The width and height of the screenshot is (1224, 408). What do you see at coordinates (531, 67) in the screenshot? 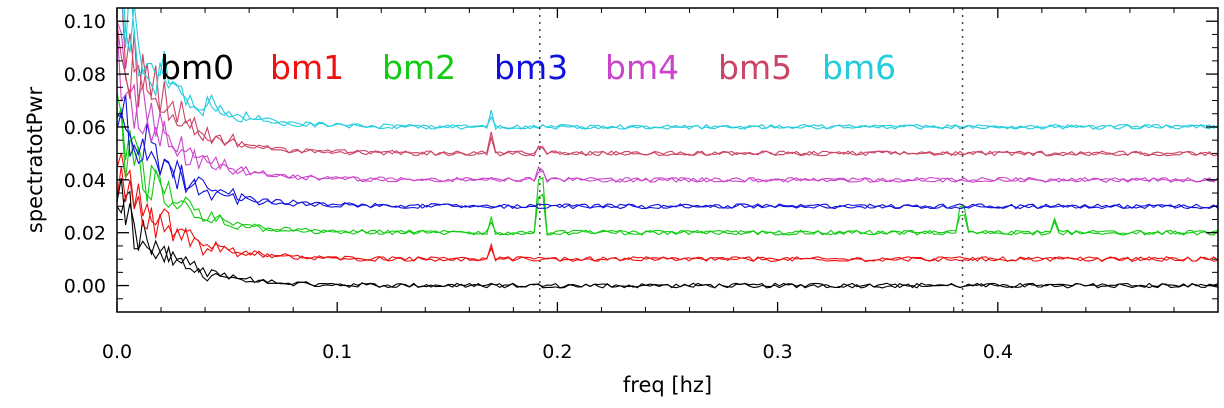
I see `legend-entry-bm3: bm3` at bounding box center [531, 67].